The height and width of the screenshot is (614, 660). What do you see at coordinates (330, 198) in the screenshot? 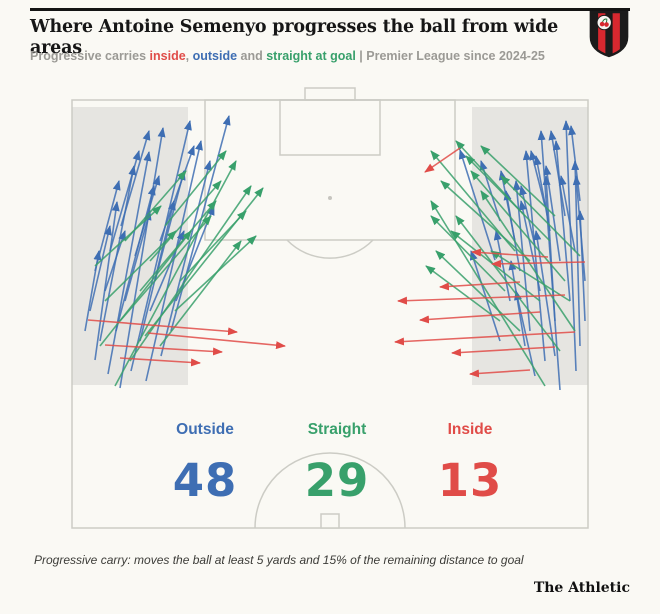
I see `penalty-spot` at bounding box center [330, 198].